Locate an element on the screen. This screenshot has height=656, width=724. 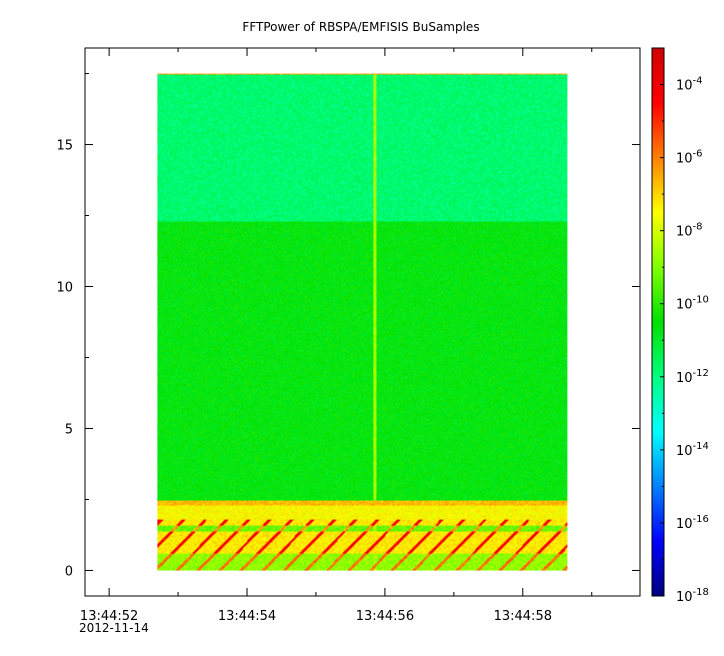
colorbar-tick-label: 10⁻⁸ is located at coordinates (689, 231).